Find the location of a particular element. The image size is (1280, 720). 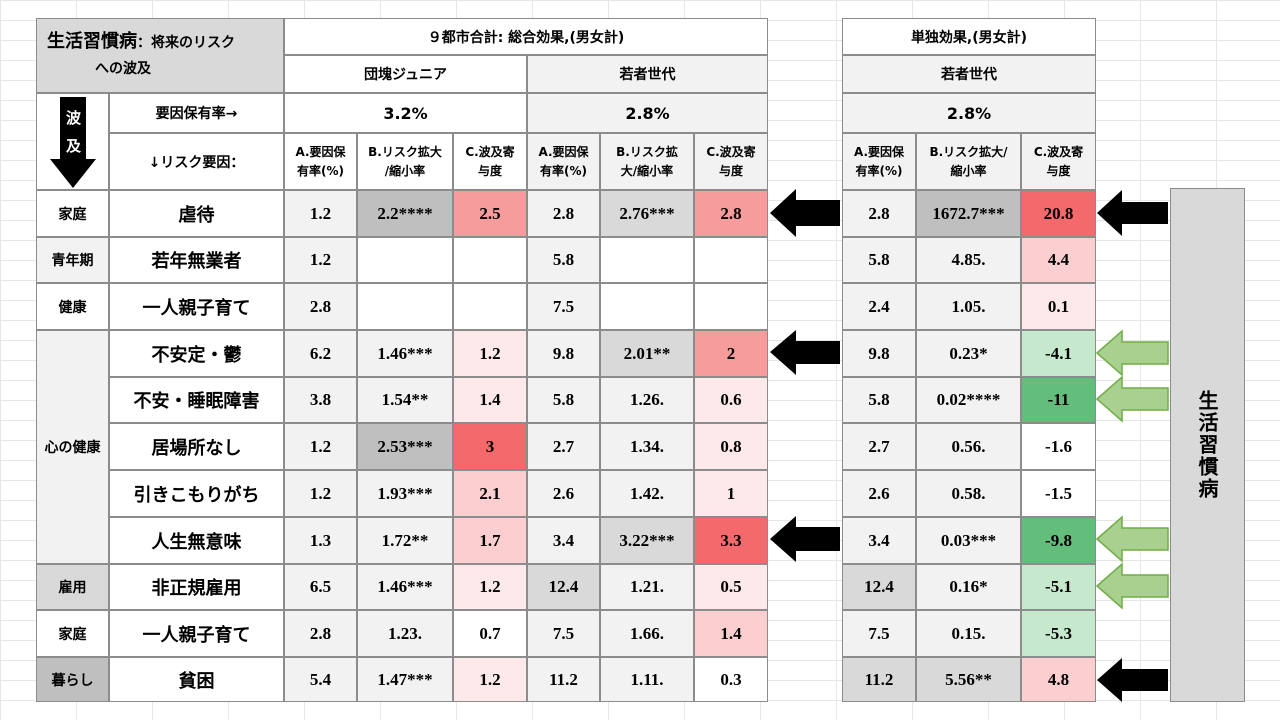

value-cell-b2: 3.22*** is located at coordinates (647, 540).